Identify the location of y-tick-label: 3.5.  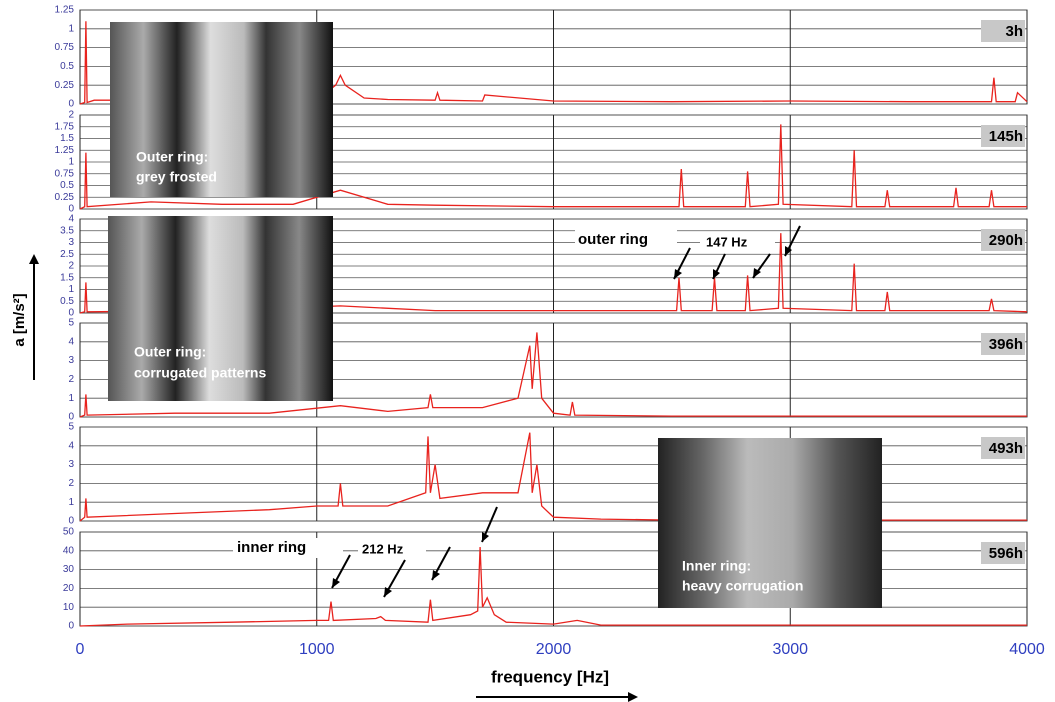
(67, 230).